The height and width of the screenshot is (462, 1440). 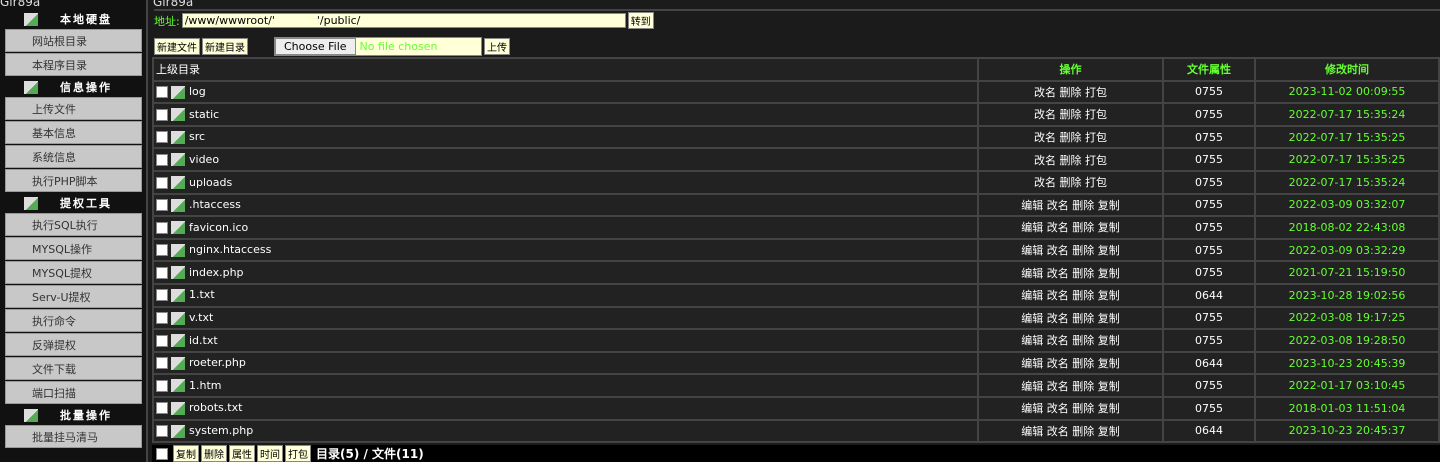 I want to click on new-dir-button: 新建目录, so click(x=225, y=46).